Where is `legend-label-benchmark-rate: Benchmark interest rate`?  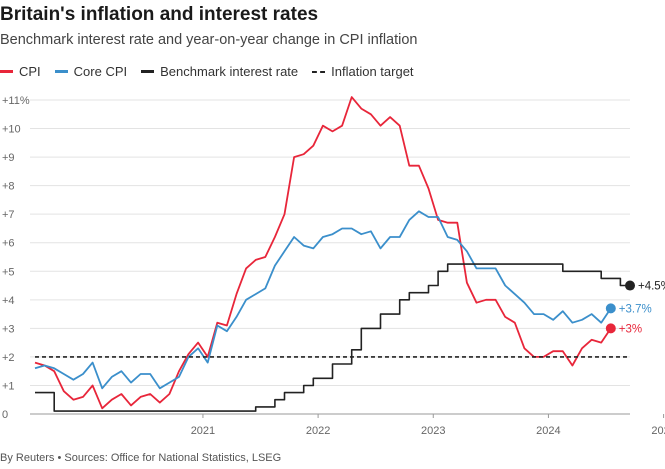 legend-label-benchmark-rate: Benchmark interest rate is located at coordinates (229, 71).